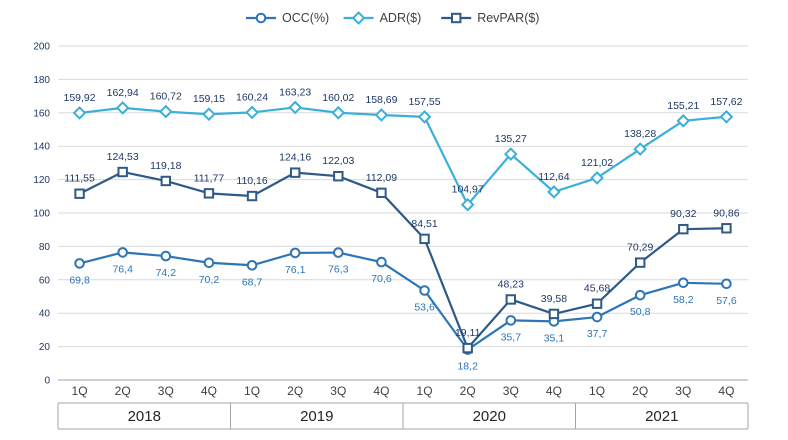 This screenshot has height=440, width=788. I want to click on legend-item-revpar: RevPAR($), so click(490, 18).